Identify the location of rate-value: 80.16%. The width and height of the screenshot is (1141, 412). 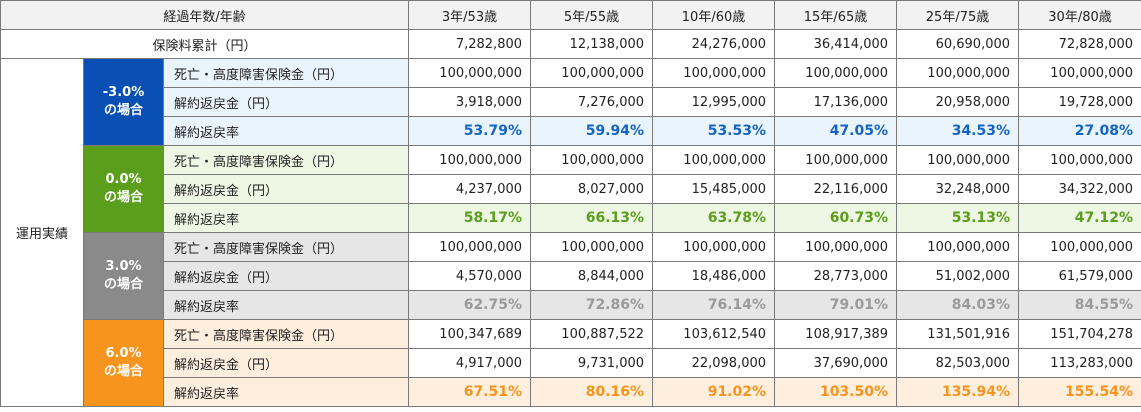
(592, 392).